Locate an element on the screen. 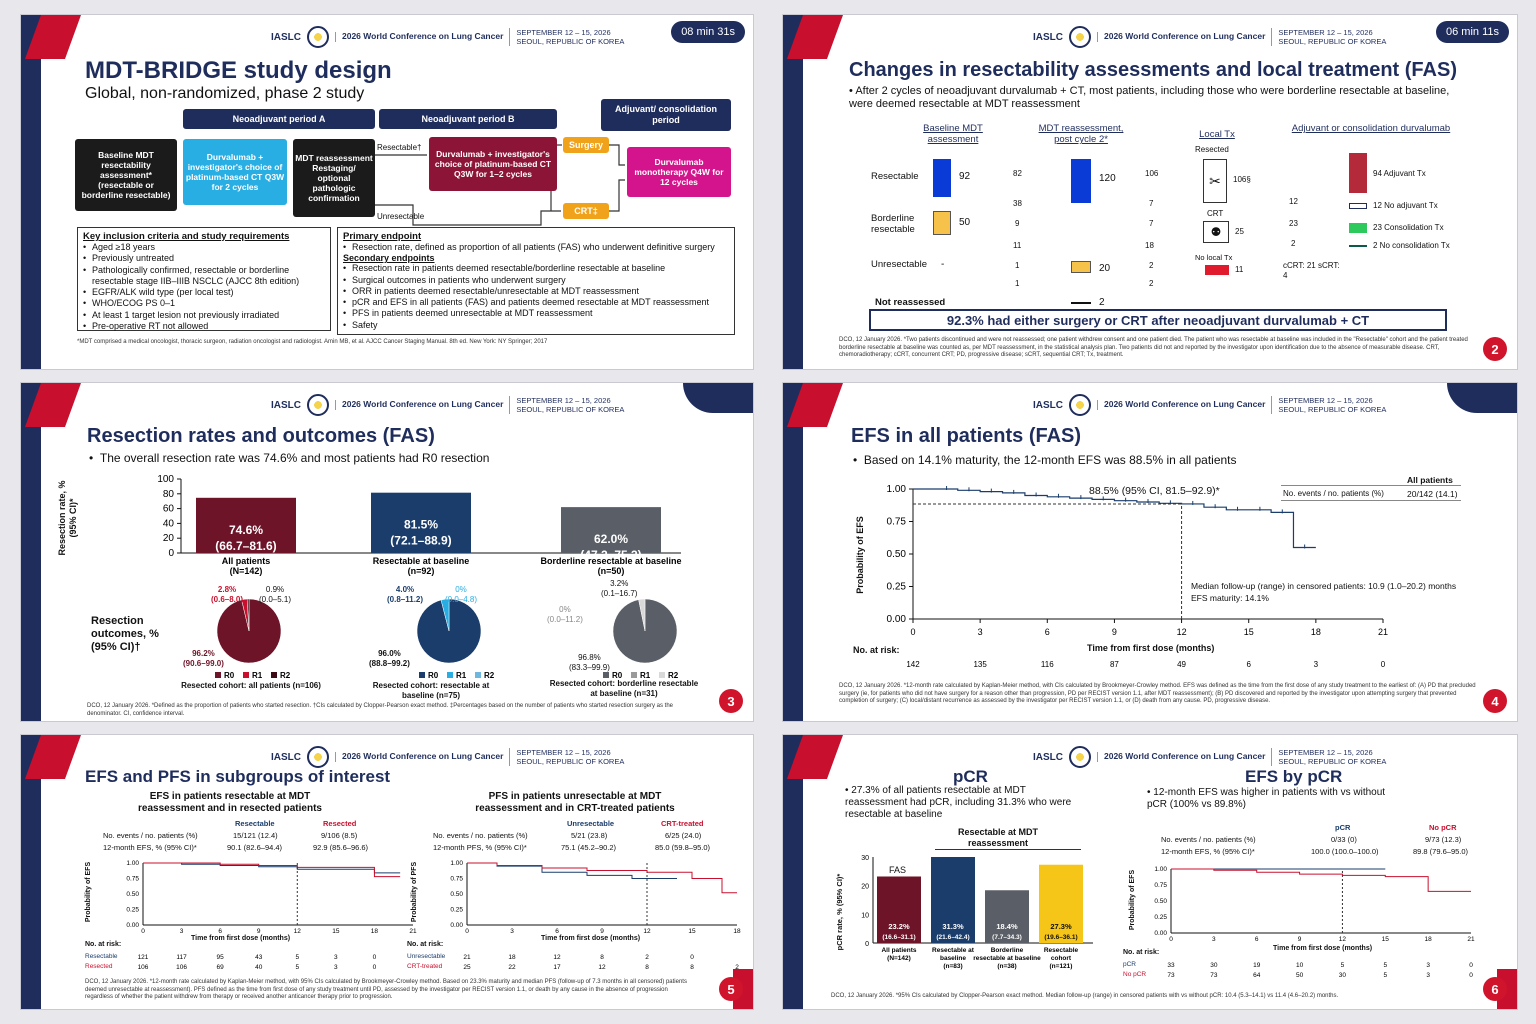  bar-ci-label: (72.1–88.9) is located at coordinates (420, 541).